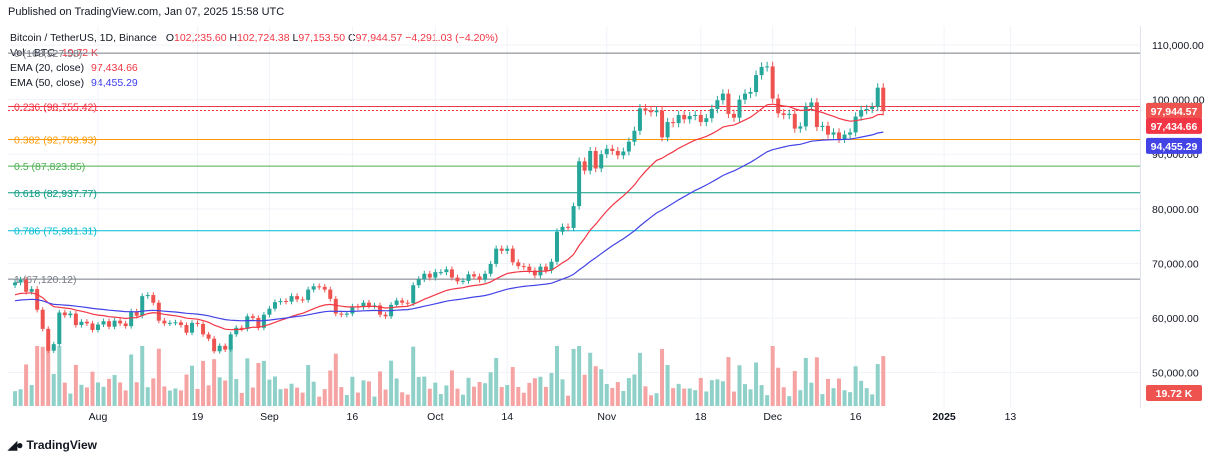  Describe the element at coordinates (1174, 127) in the screenshot. I see `ema20-badge: 97,434.66` at that location.